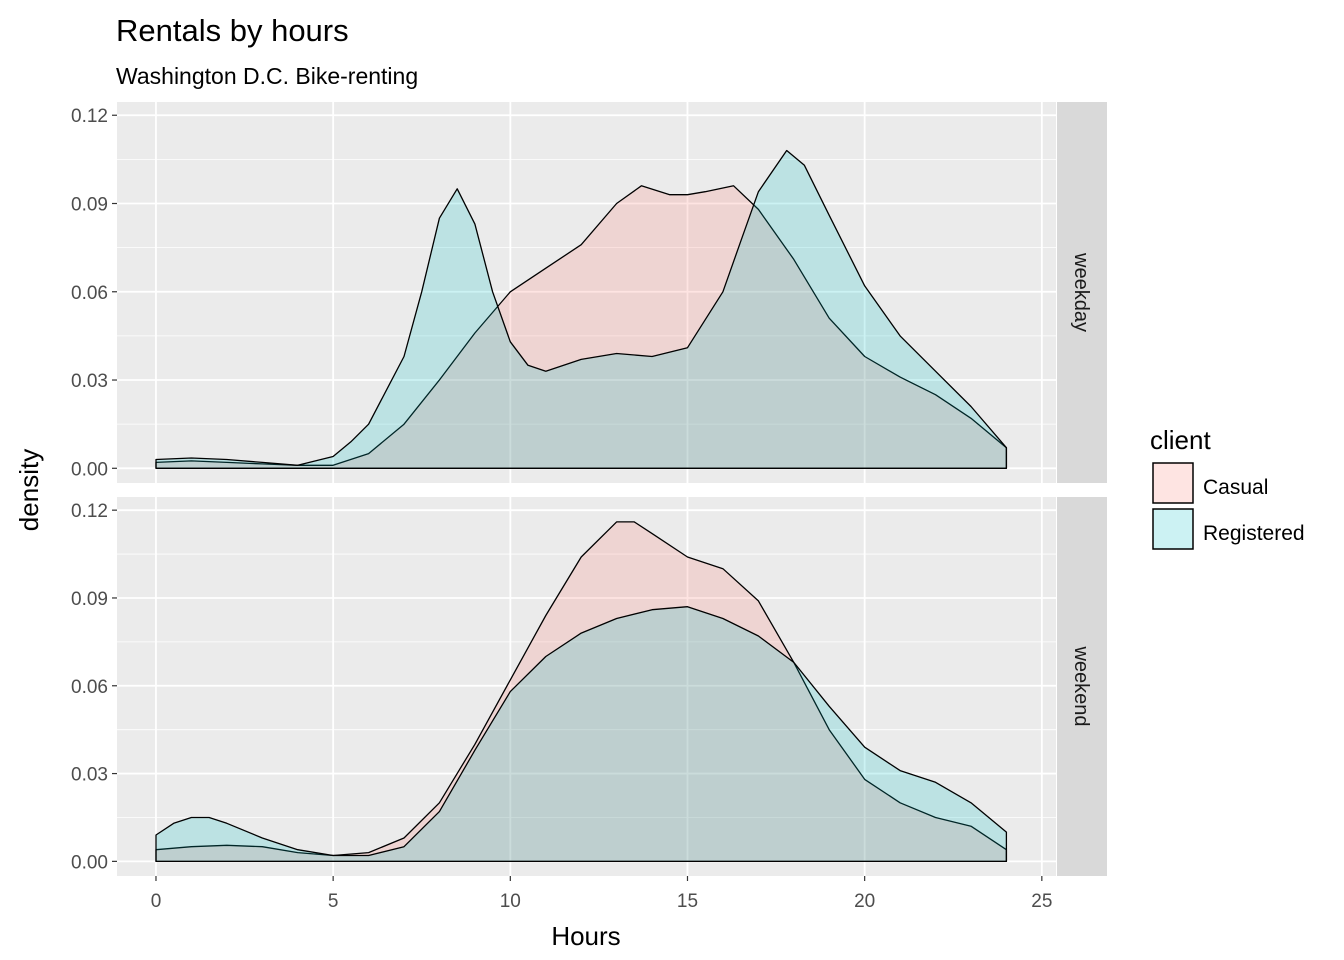 The image size is (1344, 960). What do you see at coordinates (510, 901) in the screenshot?
I see `x-tick-label: 10` at bounding box center [510, 901].